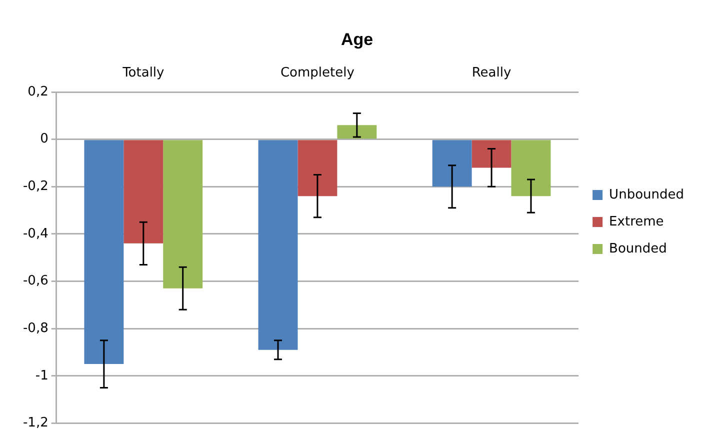 The height and width of the screenshot is (434, 714). What do you see at coordinates (636, 222) in the screenshot?
I see `legend-label: Extreme` at bounding box center [636, 222].